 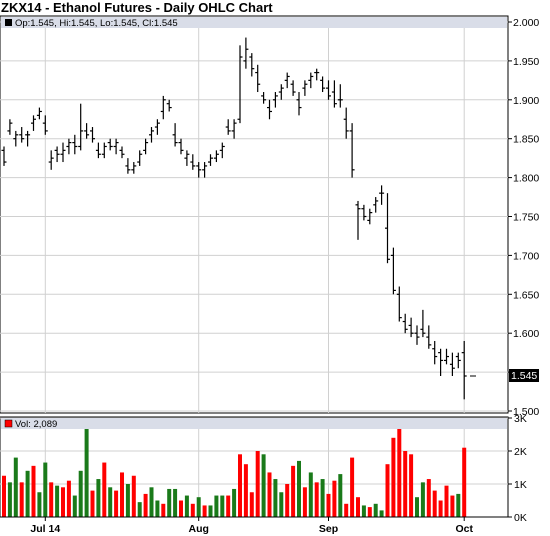 What do you see at coordinates (254, 525) in the screenshot?
I see `x-axis: Jul 14 Aug Sep Oct` at bounding box center [254, 525].